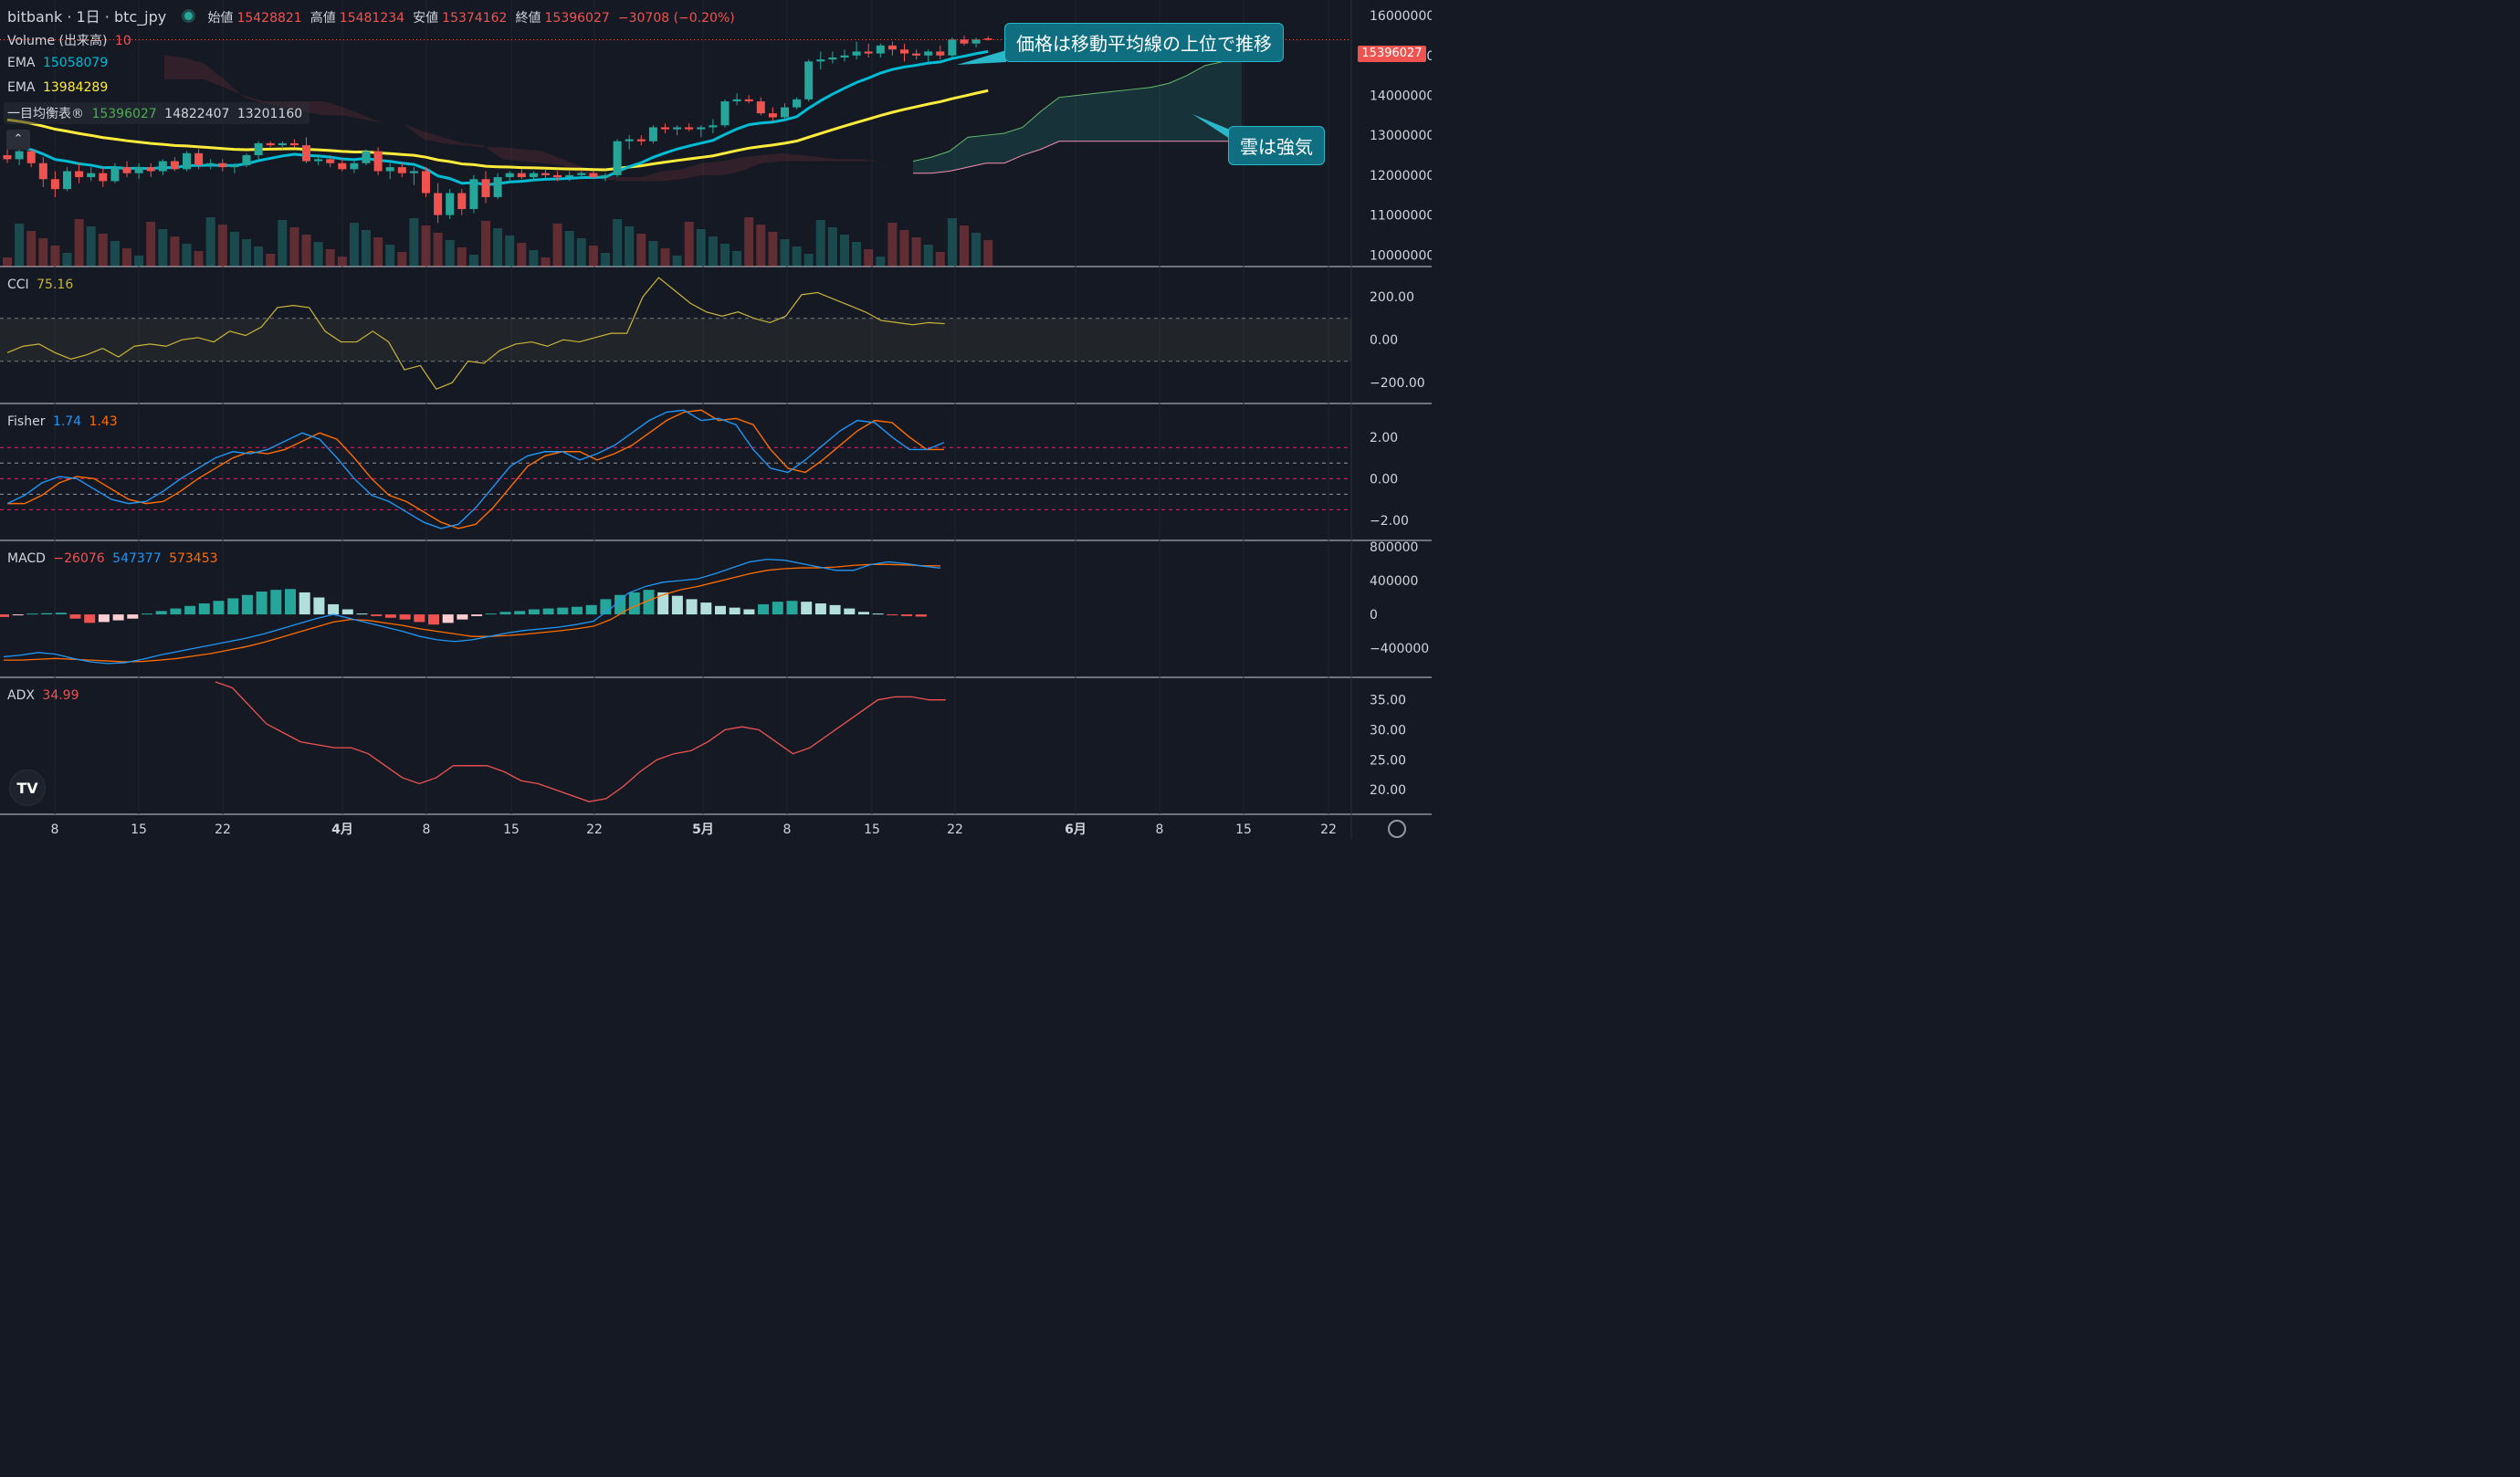  Describe the element at coordinates (1388, 760) in the screenshot. I see `y-tick-label: 25.00` at that location.